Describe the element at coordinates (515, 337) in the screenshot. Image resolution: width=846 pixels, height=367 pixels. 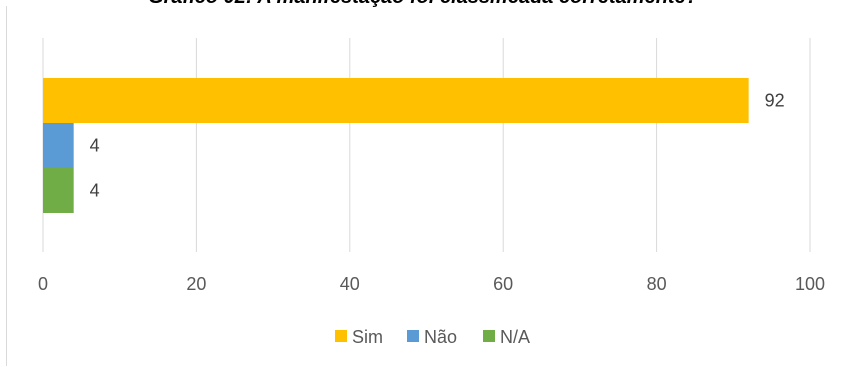
I see `legend-label: N/A` at that location.